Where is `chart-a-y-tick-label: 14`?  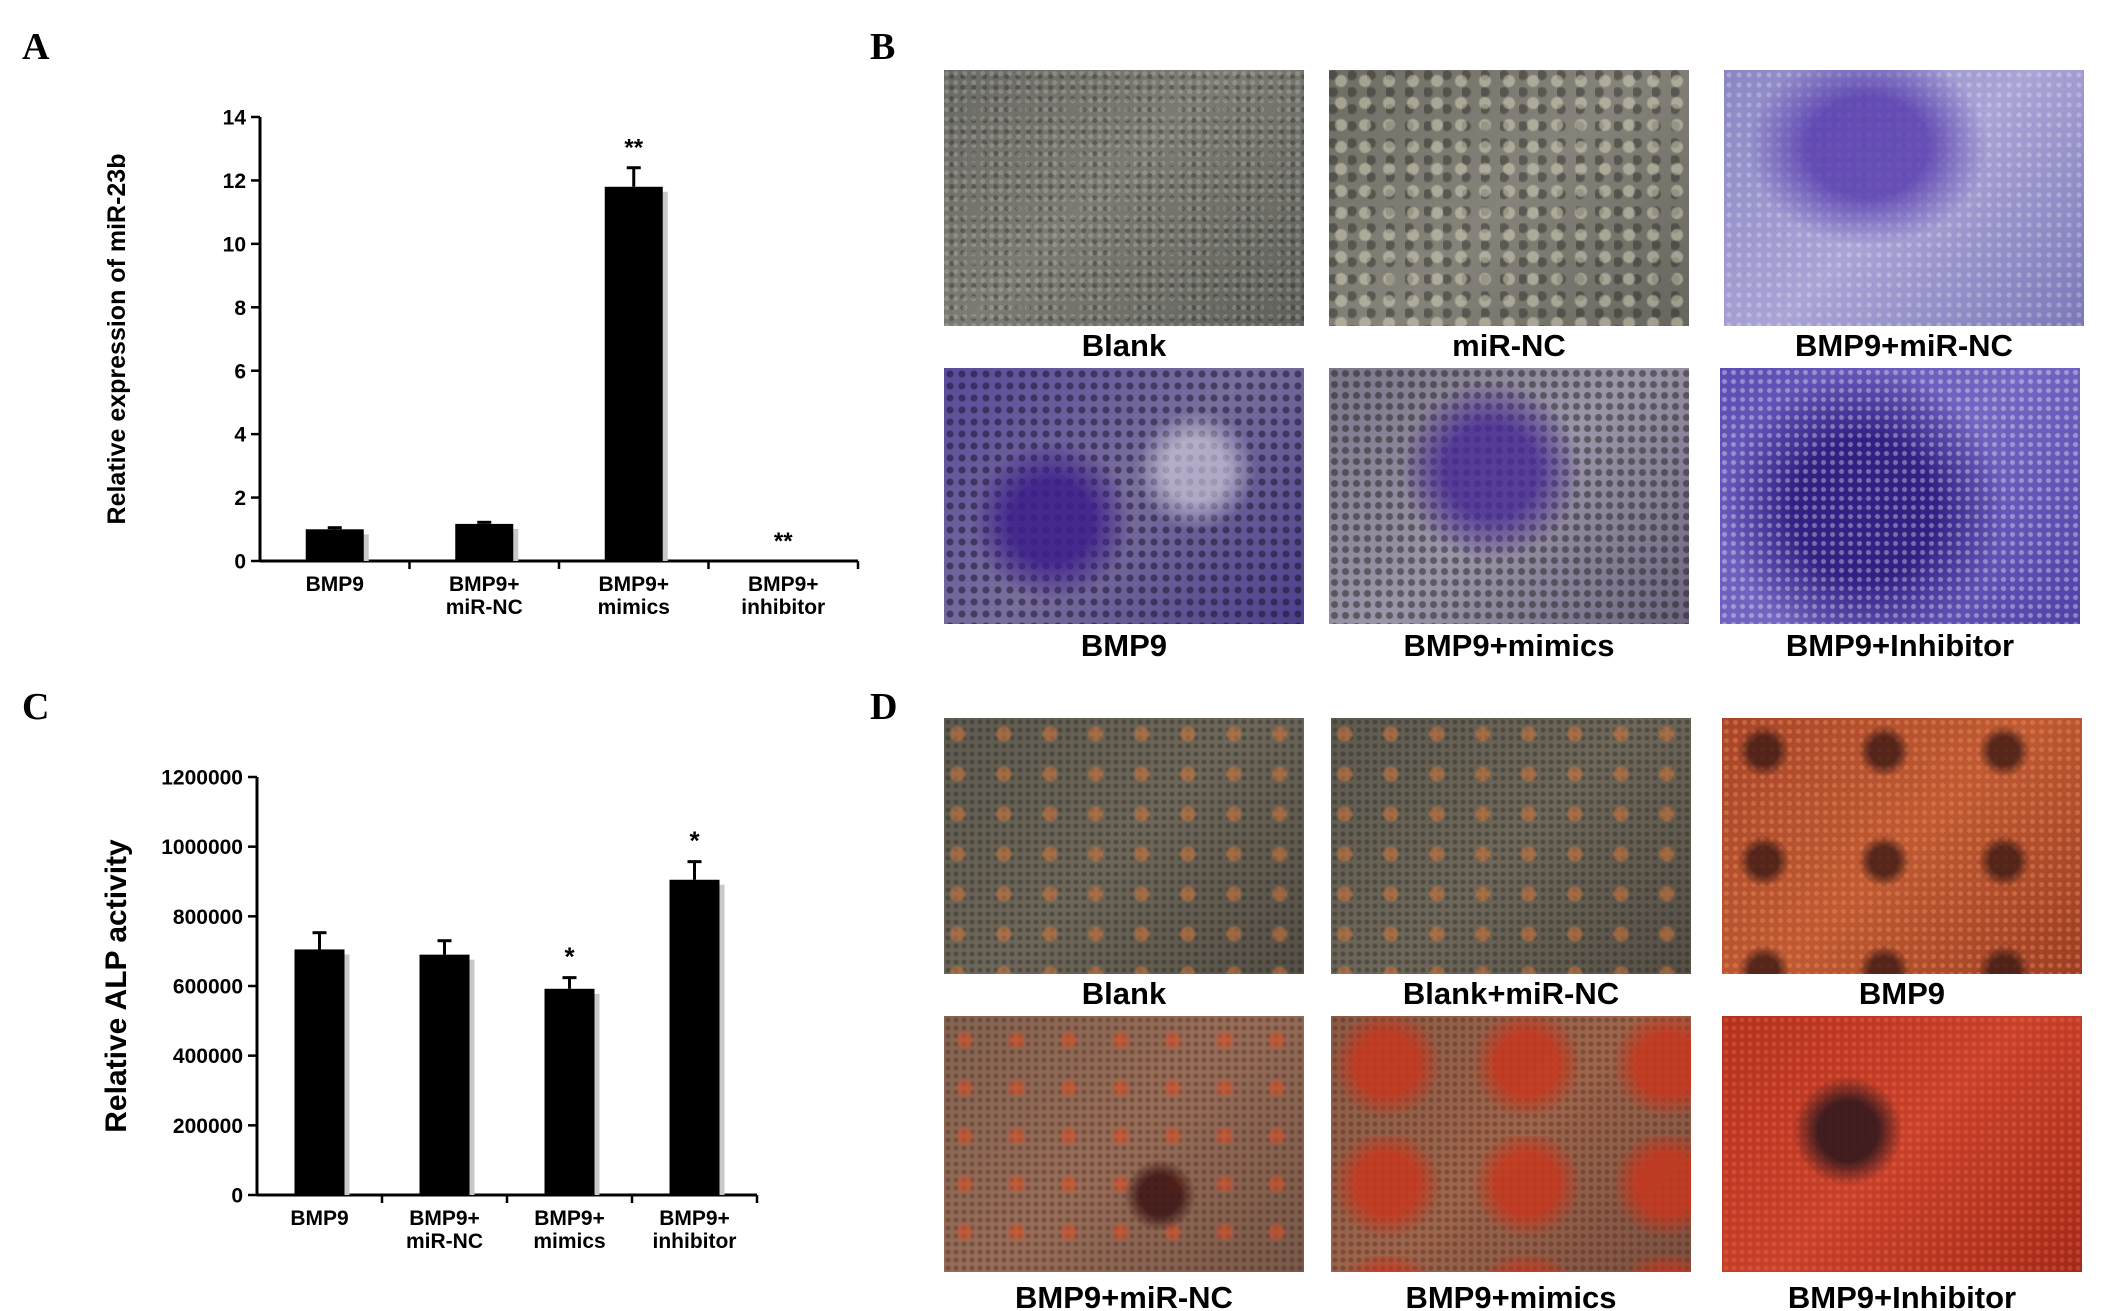
chart-a-y-tick-label: 14 is located at coordinates (235, 118).